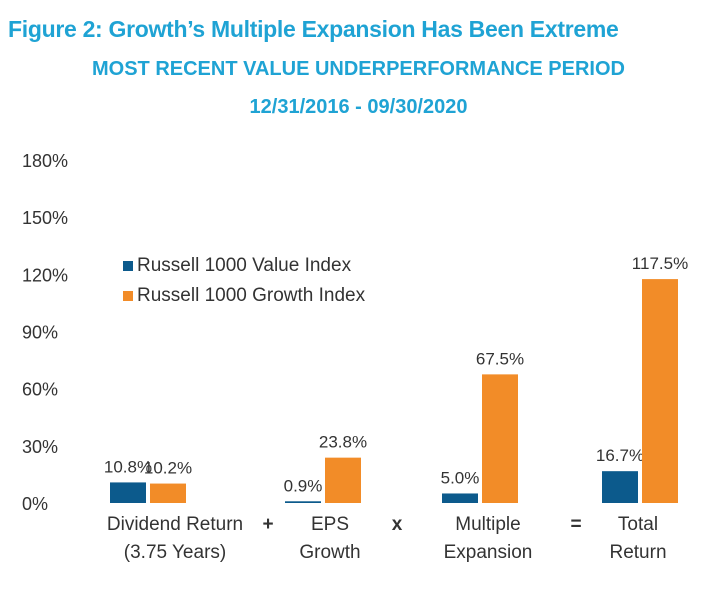 The height and width of the screenshot is (595, 717). What do you see at coordinates (460, 477) in the screenshot?
I see `data-label: 5.0%` at bounding box center [460, 477].